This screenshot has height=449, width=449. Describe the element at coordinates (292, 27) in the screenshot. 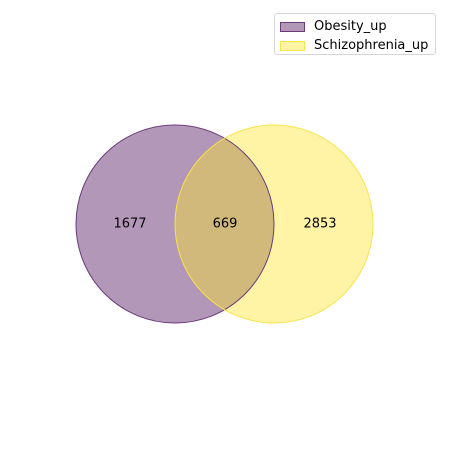

I see `legend-swatch-obesity` at that location.